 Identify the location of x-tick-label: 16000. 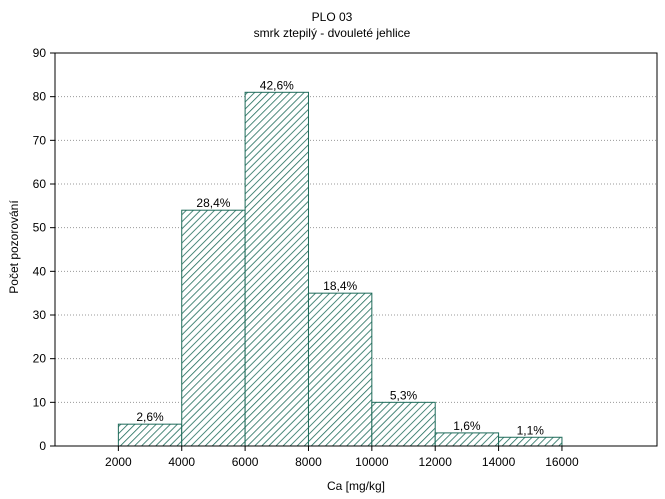
(562, 462).